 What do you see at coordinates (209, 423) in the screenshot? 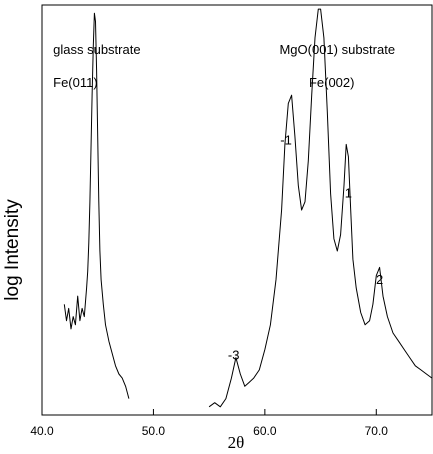
I see `x-ticks: 40.0 50.0 60.0 70.0` at bounding box center [209, 423].